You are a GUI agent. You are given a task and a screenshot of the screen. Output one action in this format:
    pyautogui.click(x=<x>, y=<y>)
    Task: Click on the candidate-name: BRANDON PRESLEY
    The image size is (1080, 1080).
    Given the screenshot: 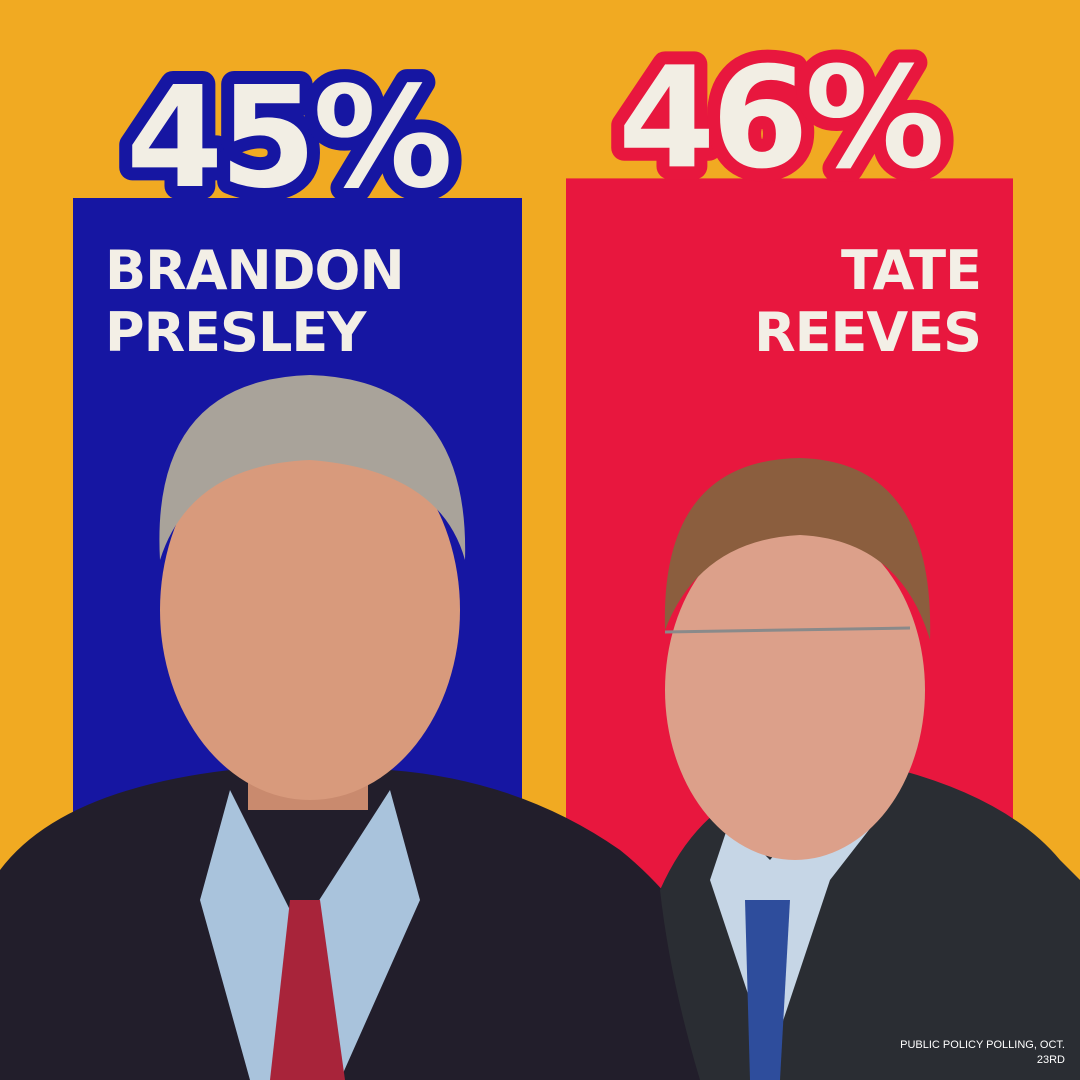 What is the action you would take?
    pyautogui.click(x=255, y=302)
    